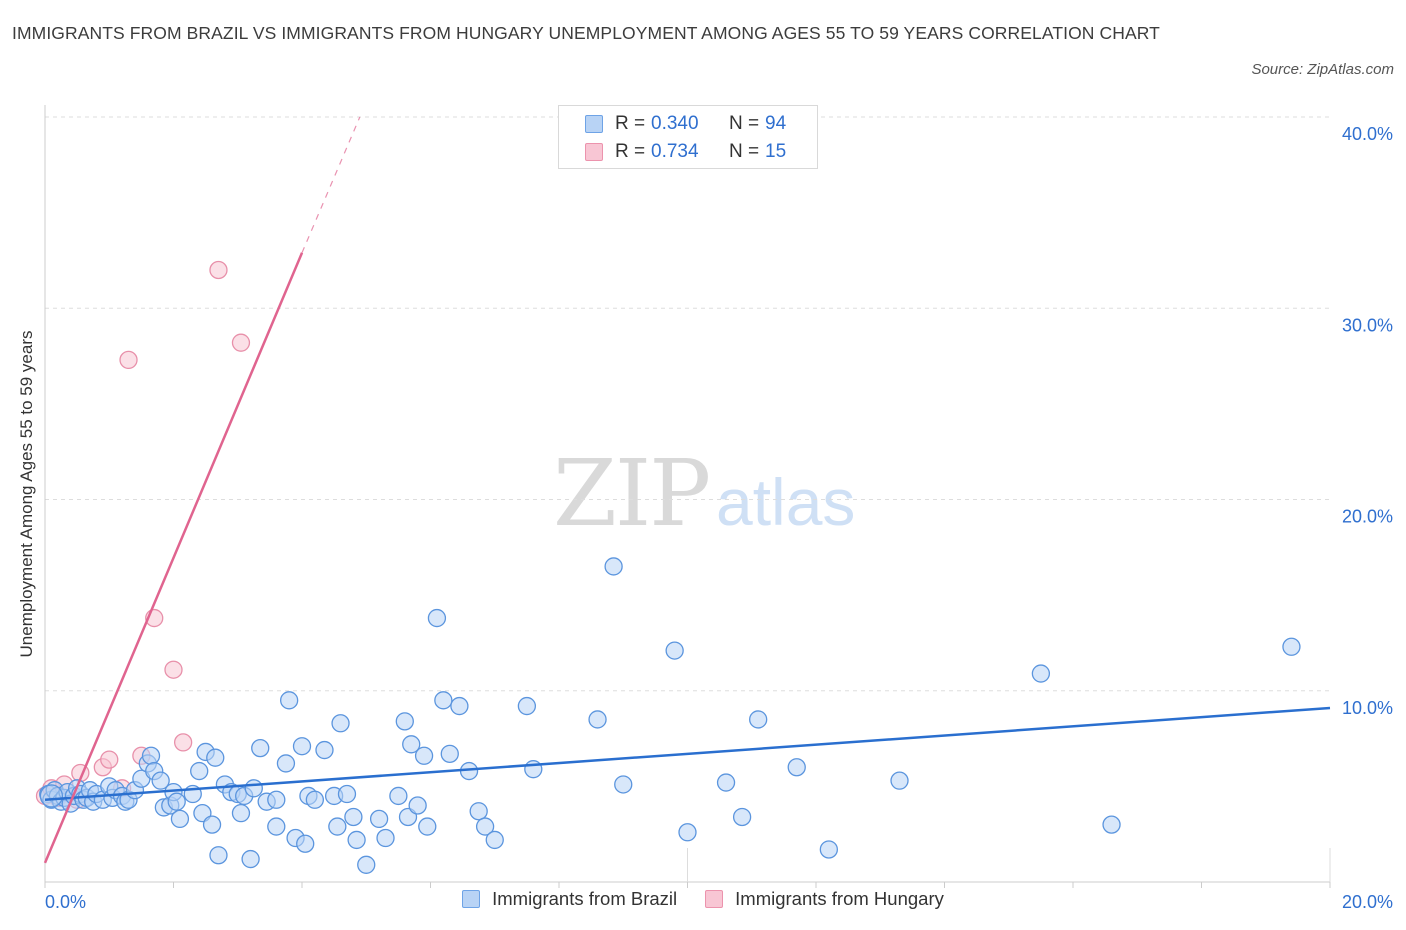 This screenshot has height=930, width=1406. Describe the element at coordinates (331, 185) in the screenshot. I see `hungary-trendline-extension` at that location.